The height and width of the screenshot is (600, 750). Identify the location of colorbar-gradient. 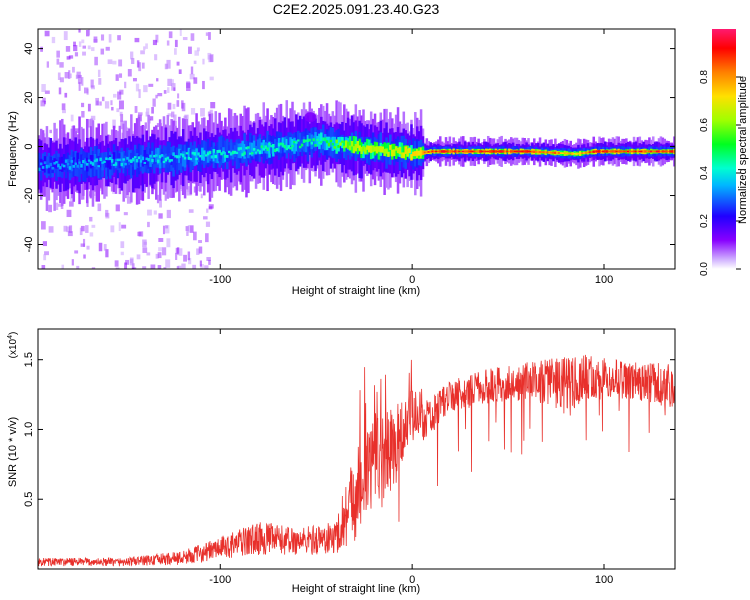
(724, 149).